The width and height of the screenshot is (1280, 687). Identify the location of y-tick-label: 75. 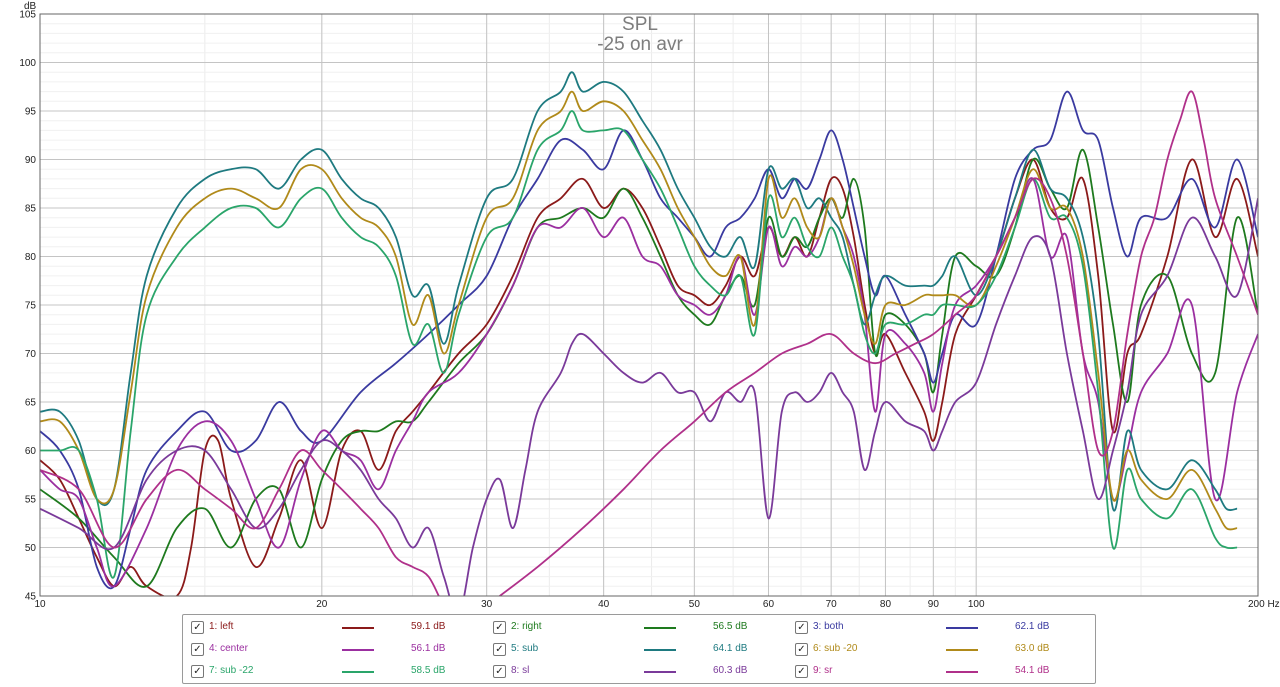
(31, 306).